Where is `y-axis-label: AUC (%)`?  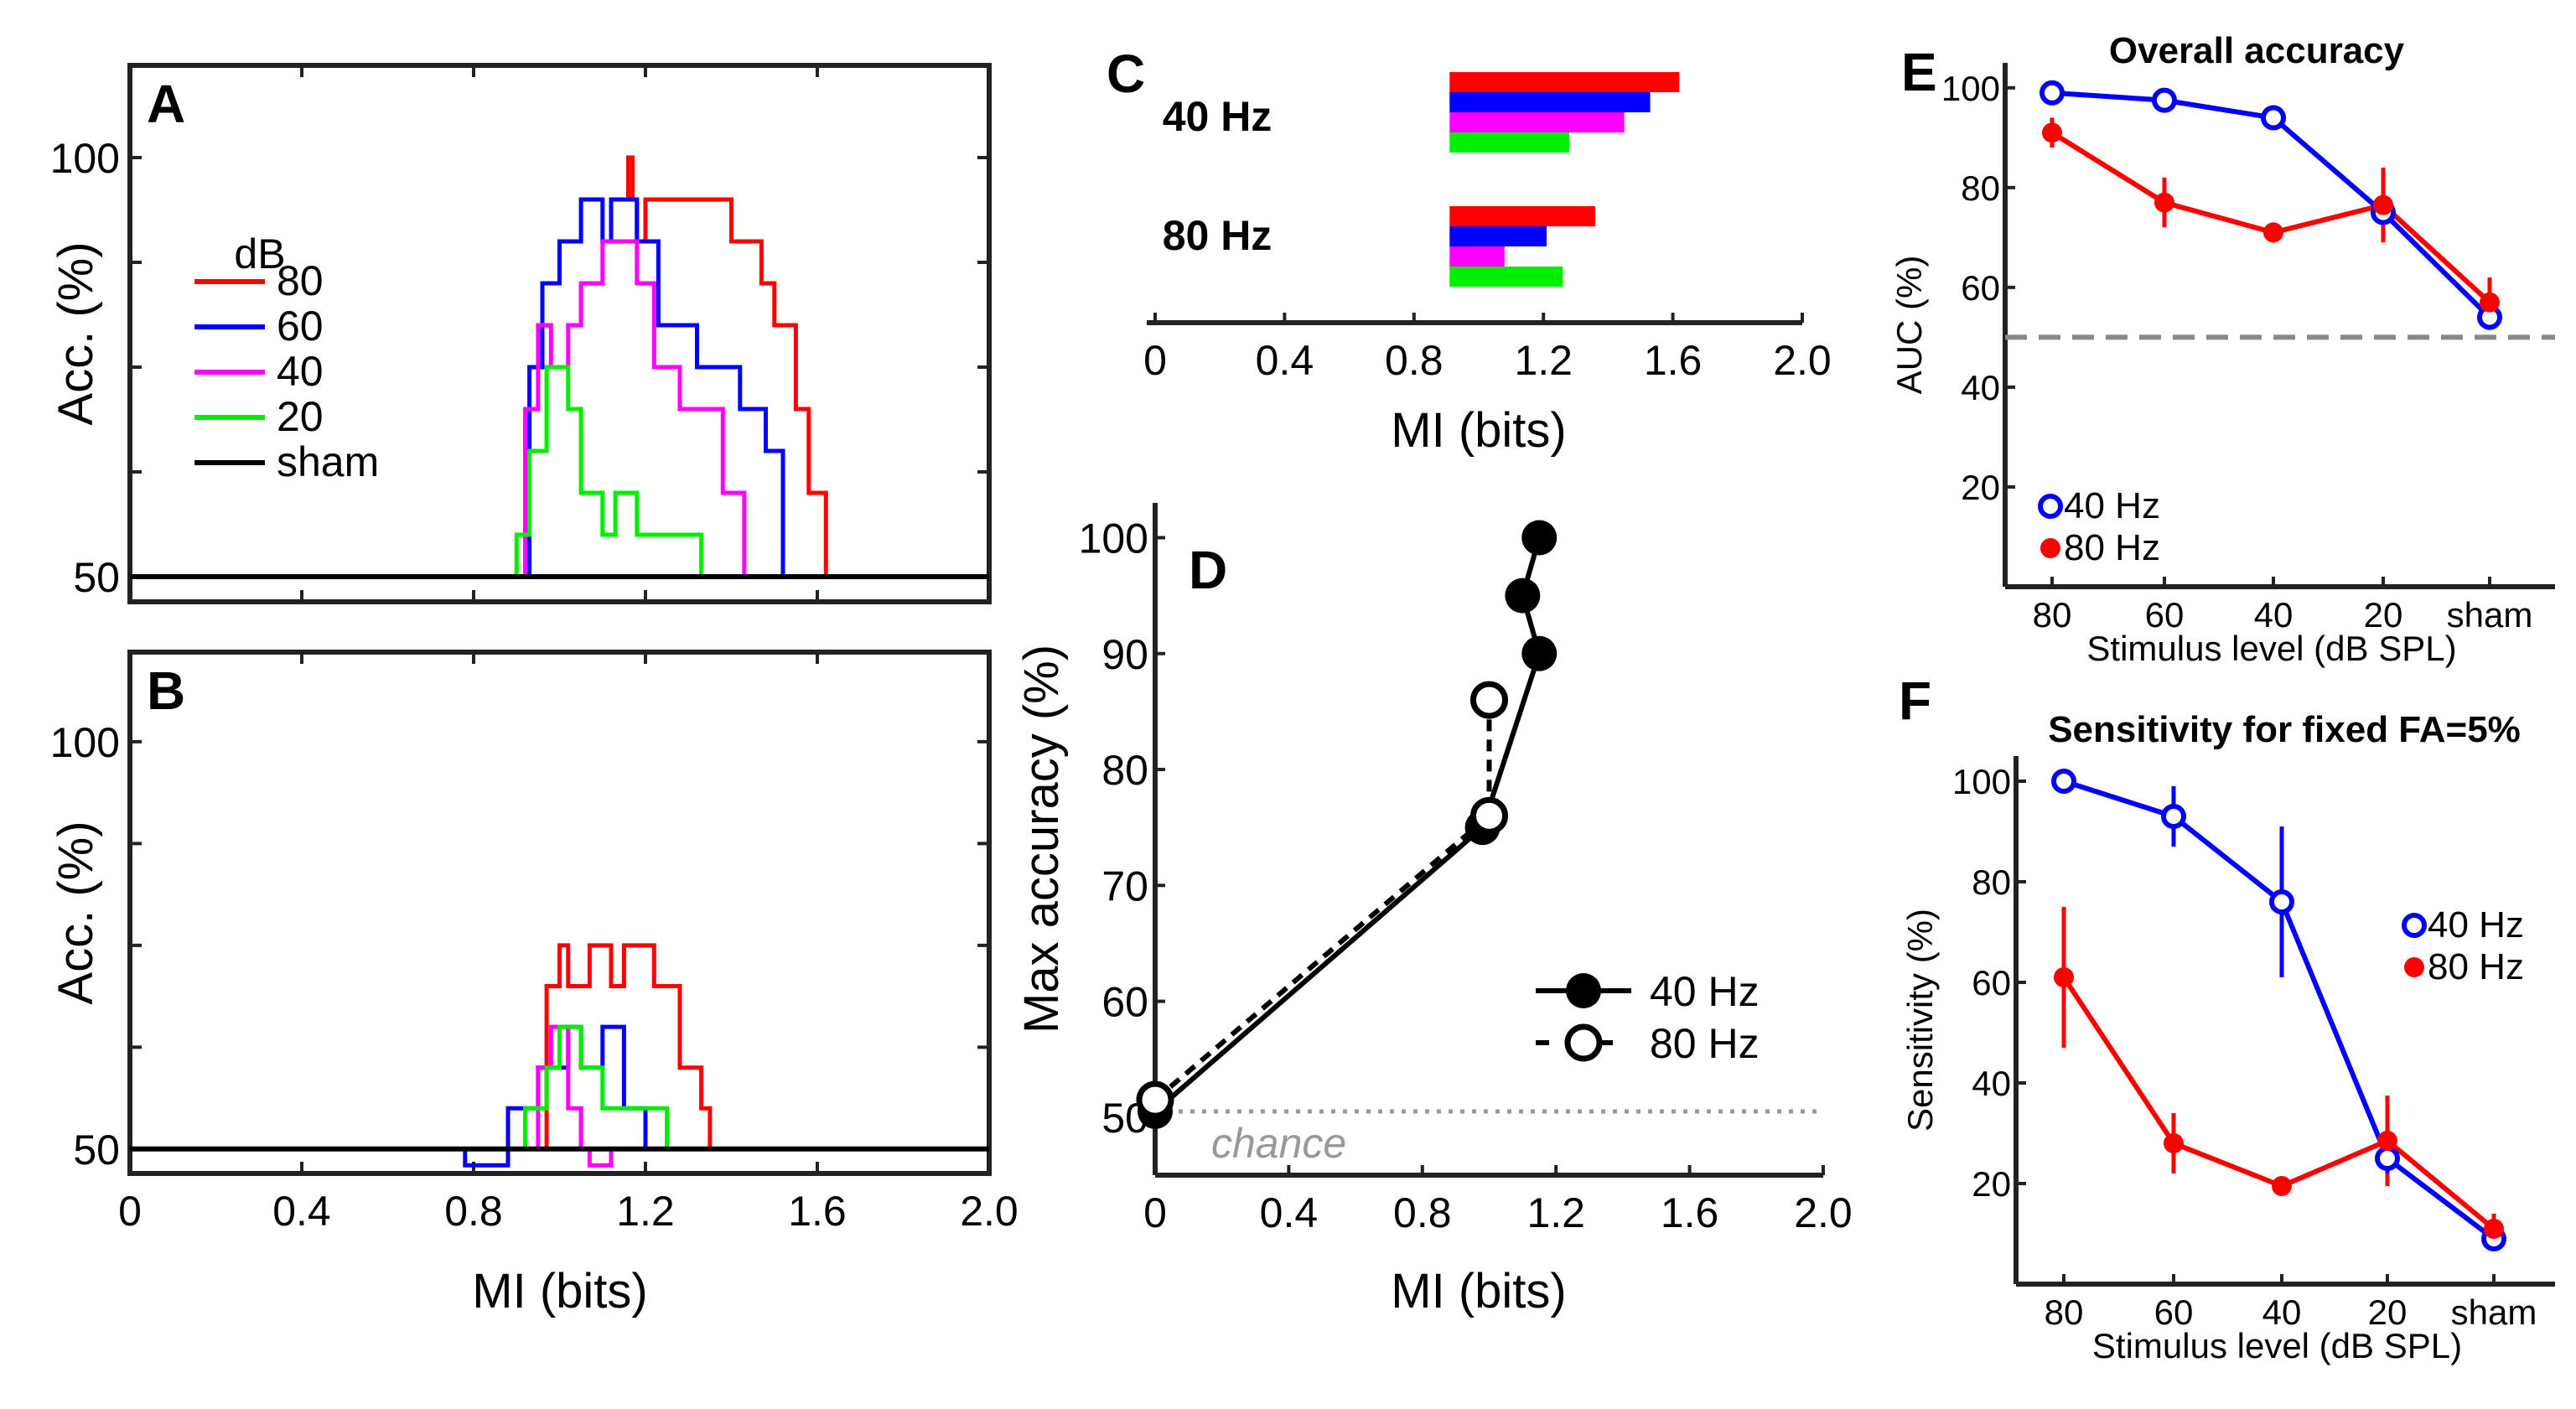 y-axis-label: AUC (%) is located at coordinates (1909, 326).